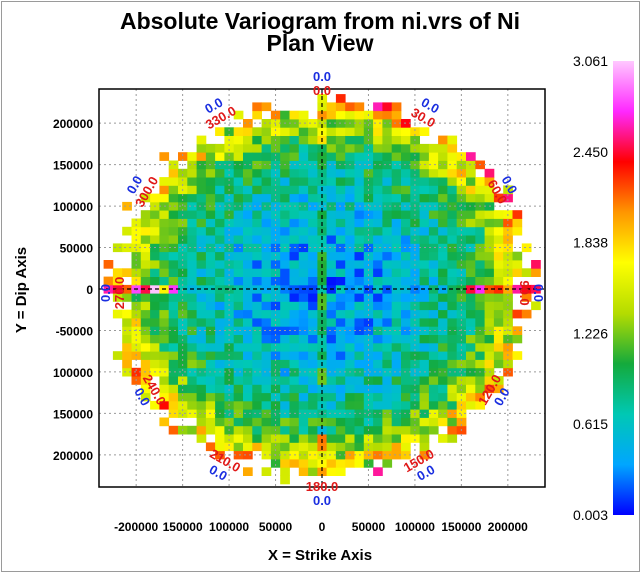 Image resolution: width=643 pixels, height=575 pixels. I want to click on direction-label-red: 180.0, so click(322, 486).